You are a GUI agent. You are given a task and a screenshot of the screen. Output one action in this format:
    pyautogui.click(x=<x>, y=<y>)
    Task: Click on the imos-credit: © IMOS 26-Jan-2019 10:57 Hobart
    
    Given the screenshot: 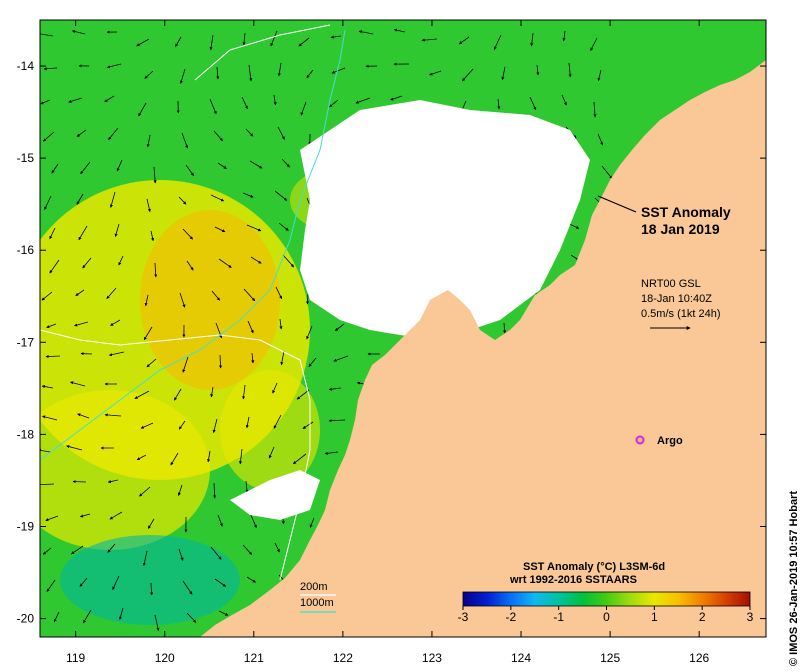 What is the action you would take?
    pyautogui.click(x=794, y=578)
    